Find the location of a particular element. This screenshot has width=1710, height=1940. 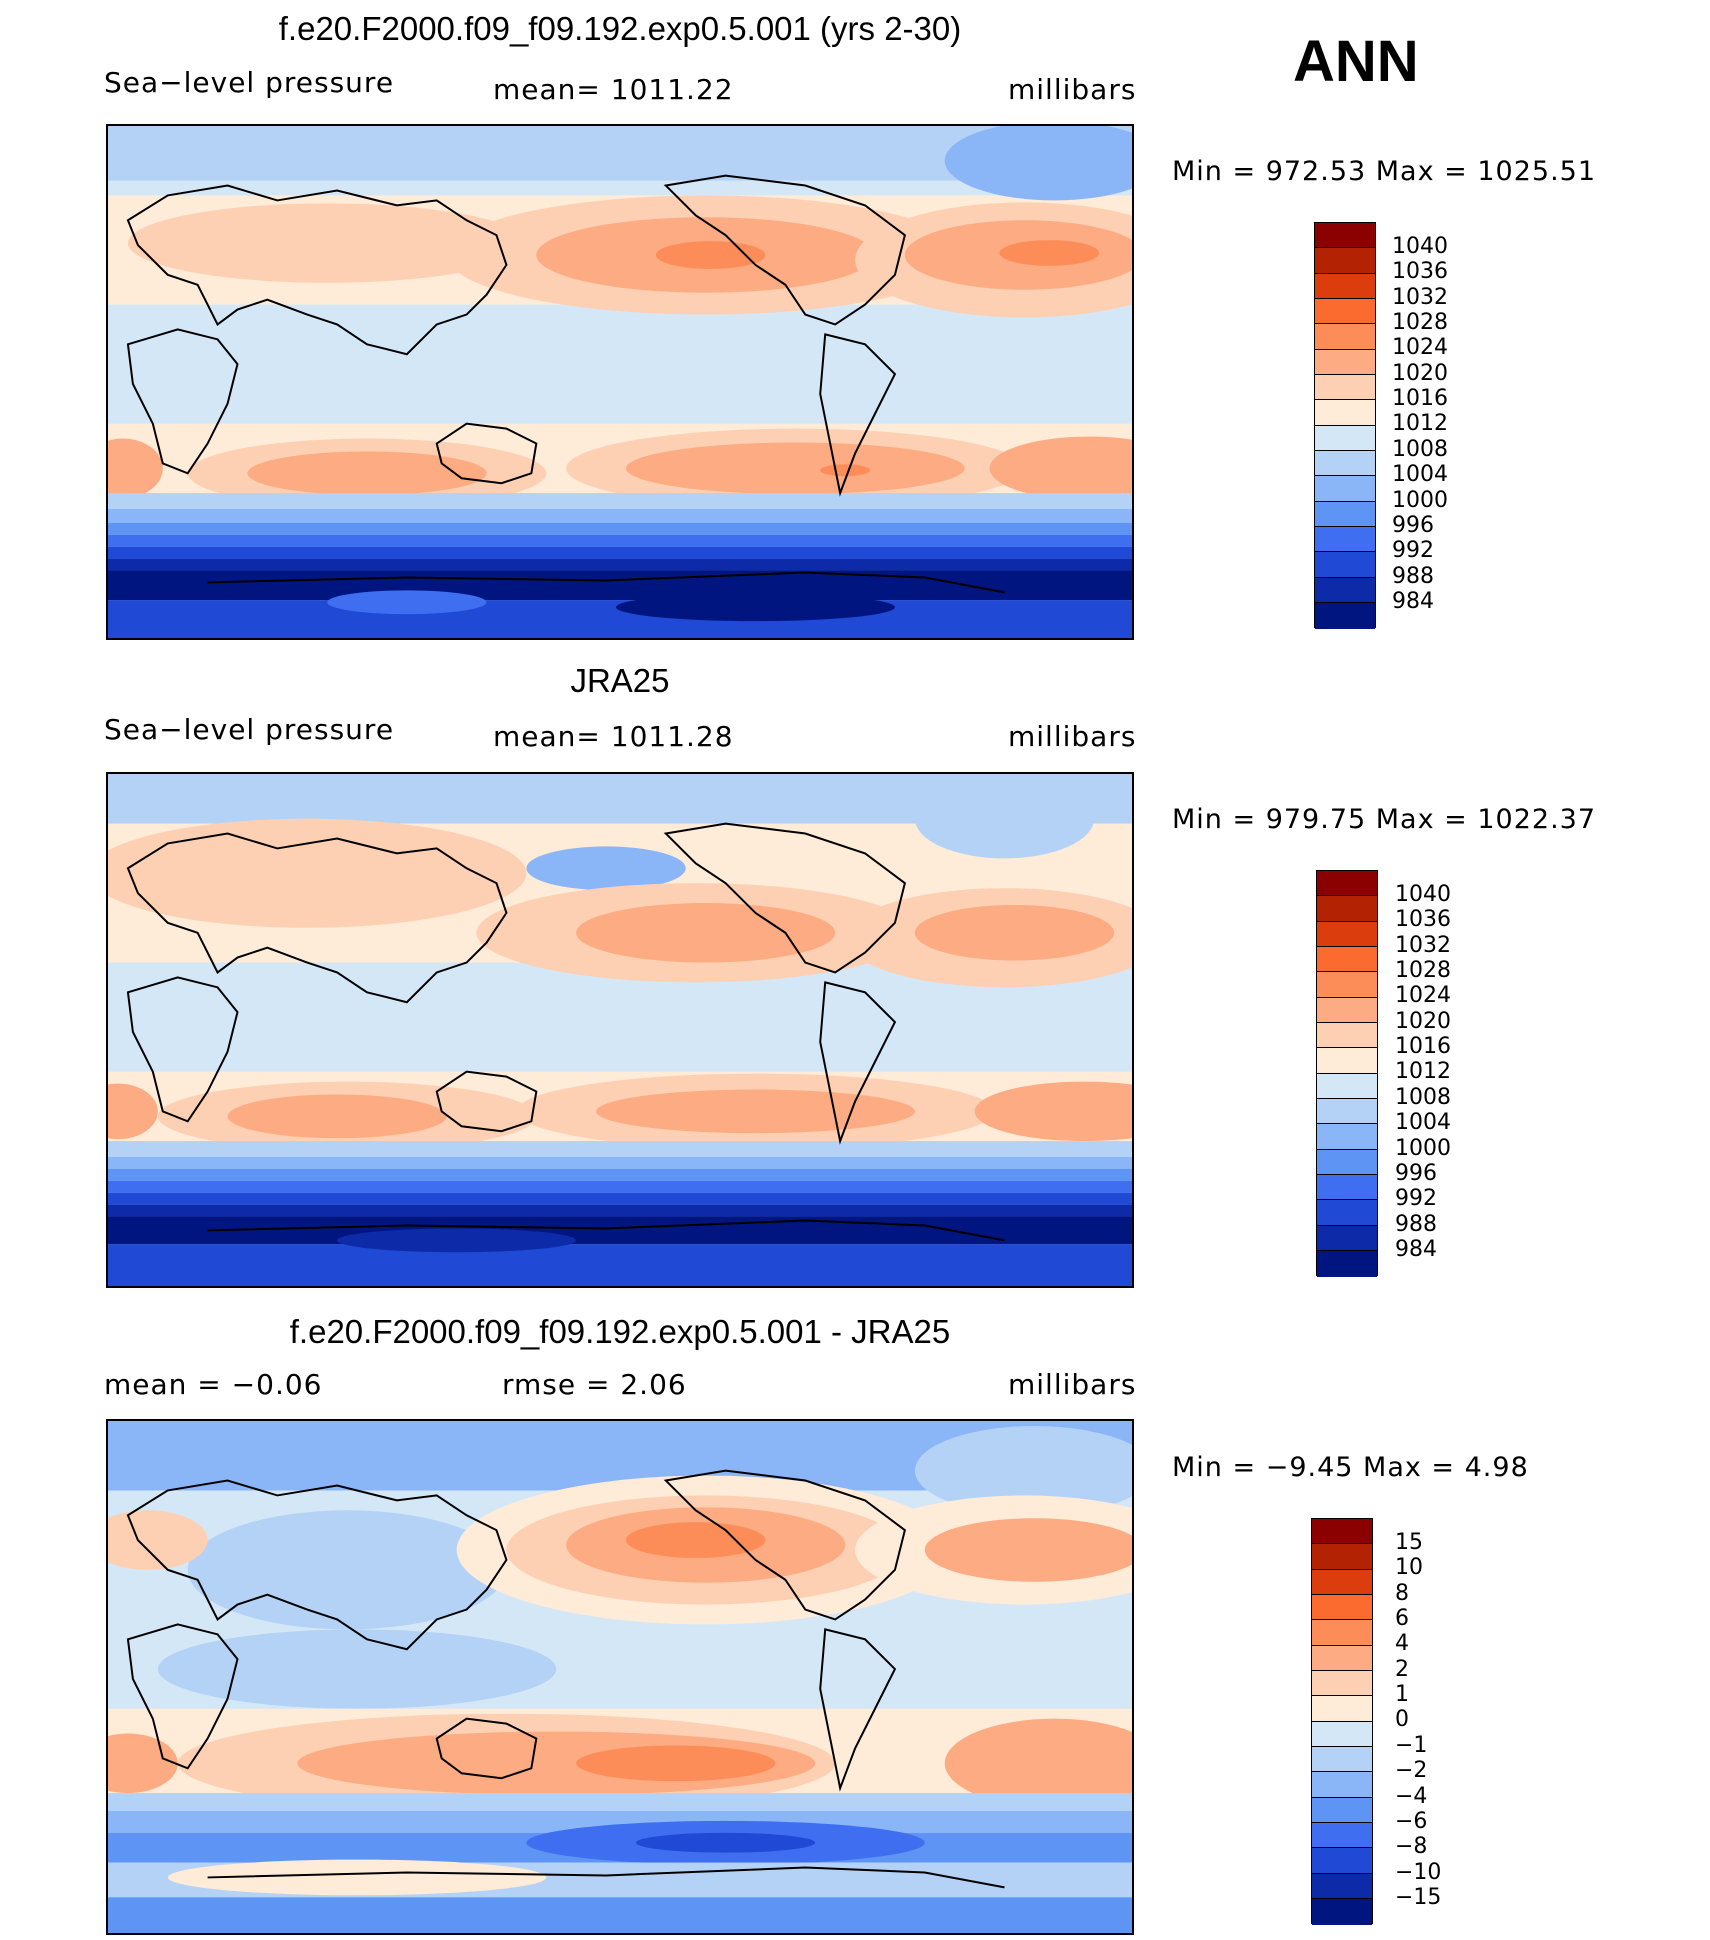

colorbar-label: −10 is located at coordinates (1418, 1872).